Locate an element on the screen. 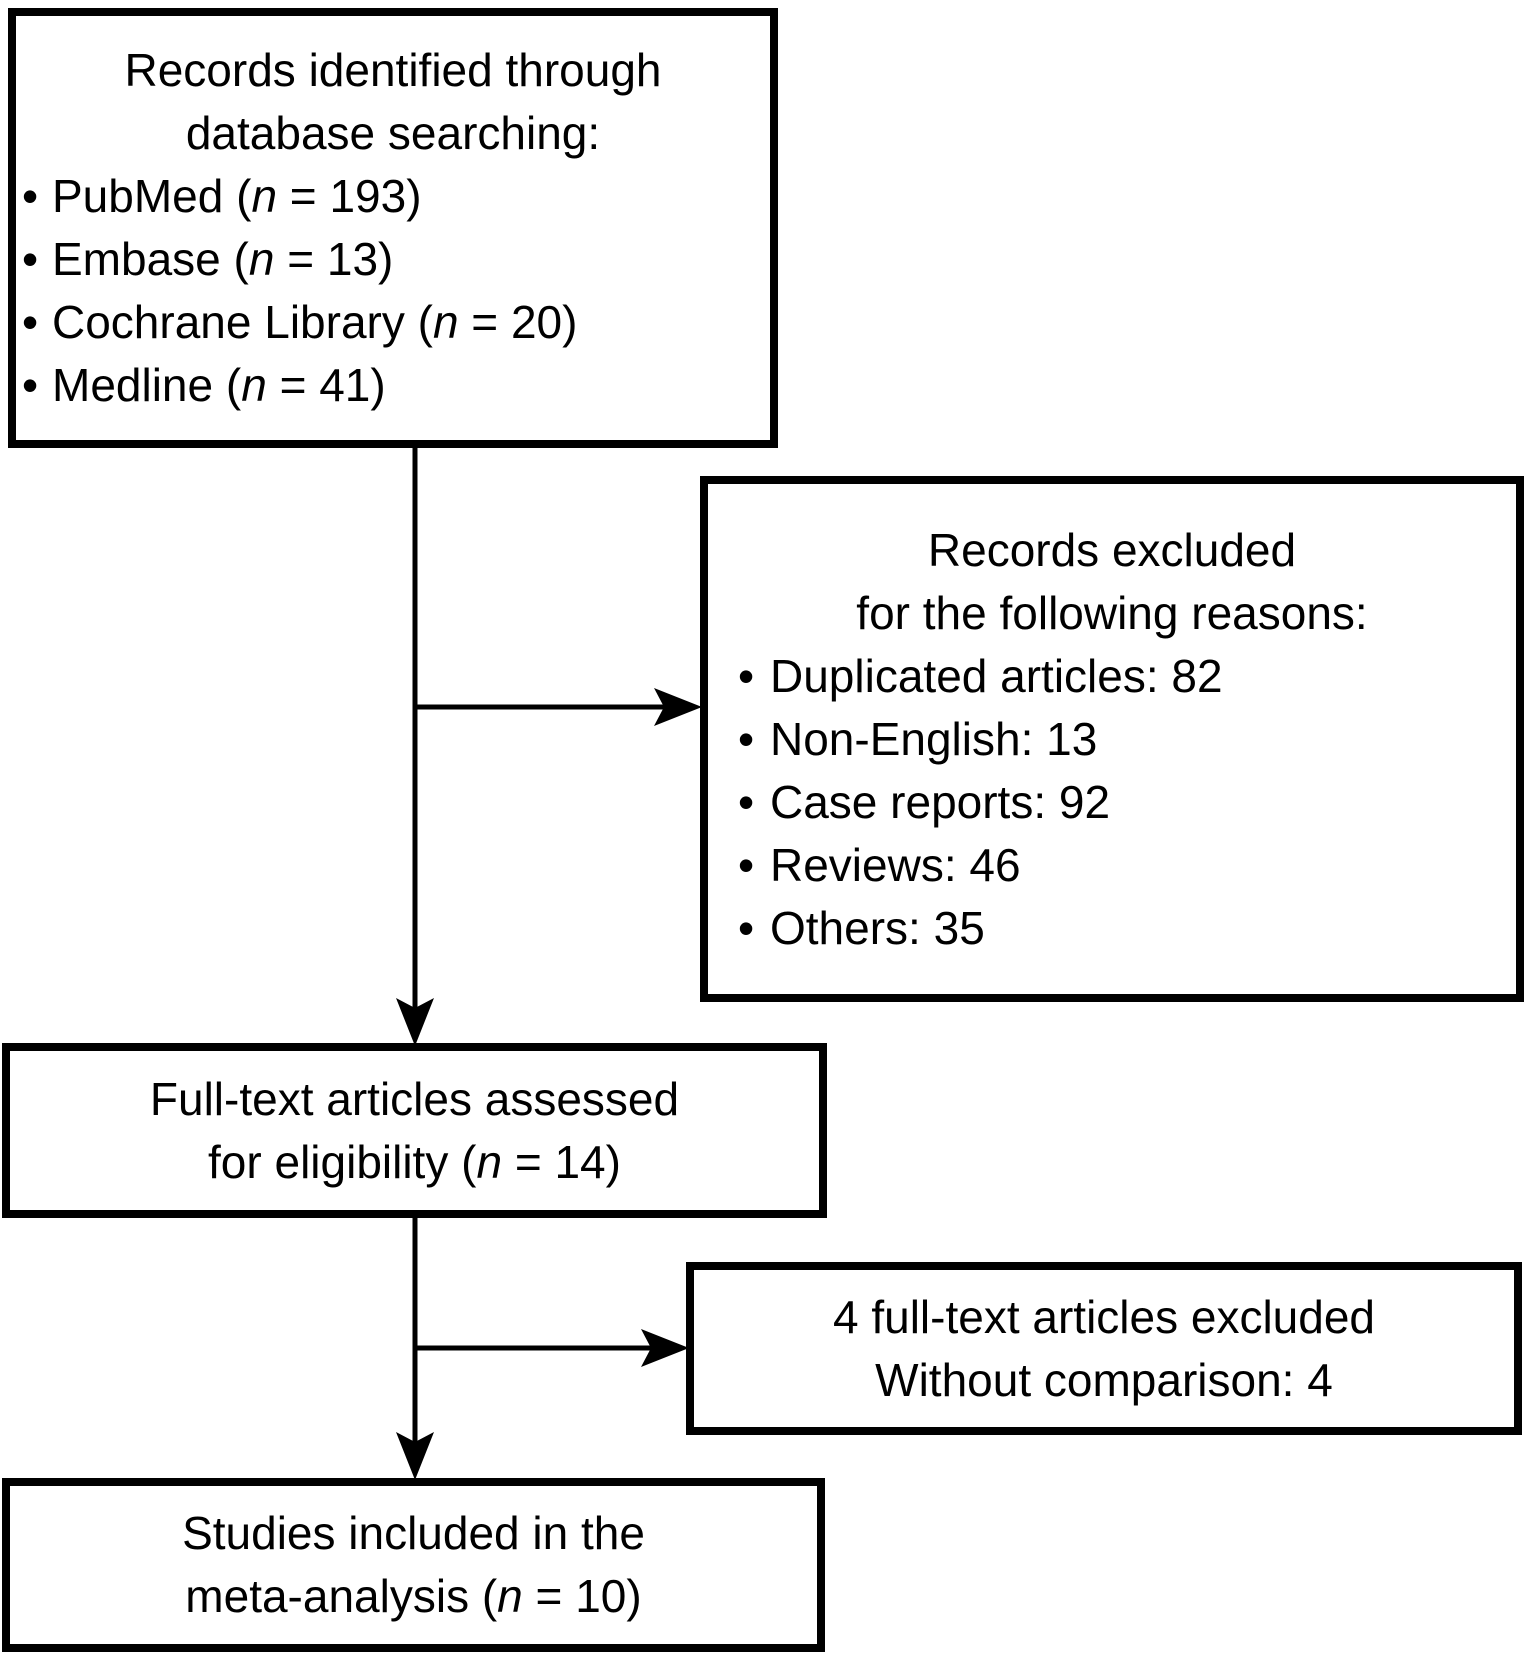 The height and width of the screenshot is (1655, 1529). fulltext-assessed-line2: for eligibility (n = 14) is located at coordinates (414, 1162).